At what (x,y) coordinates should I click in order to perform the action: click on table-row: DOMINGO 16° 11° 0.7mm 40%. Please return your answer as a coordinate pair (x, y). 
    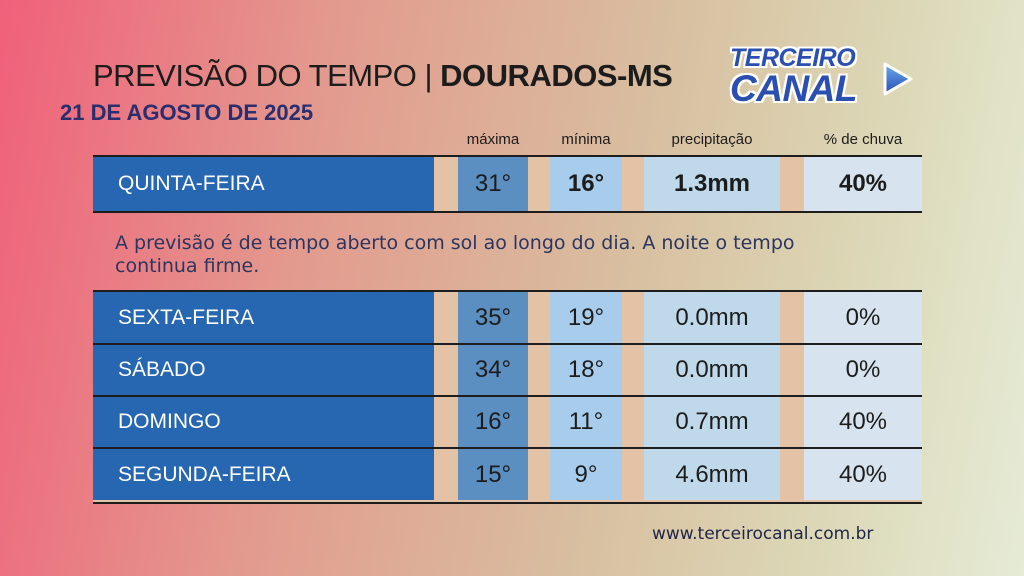
    Looking at the image, I should click on (507, 422).